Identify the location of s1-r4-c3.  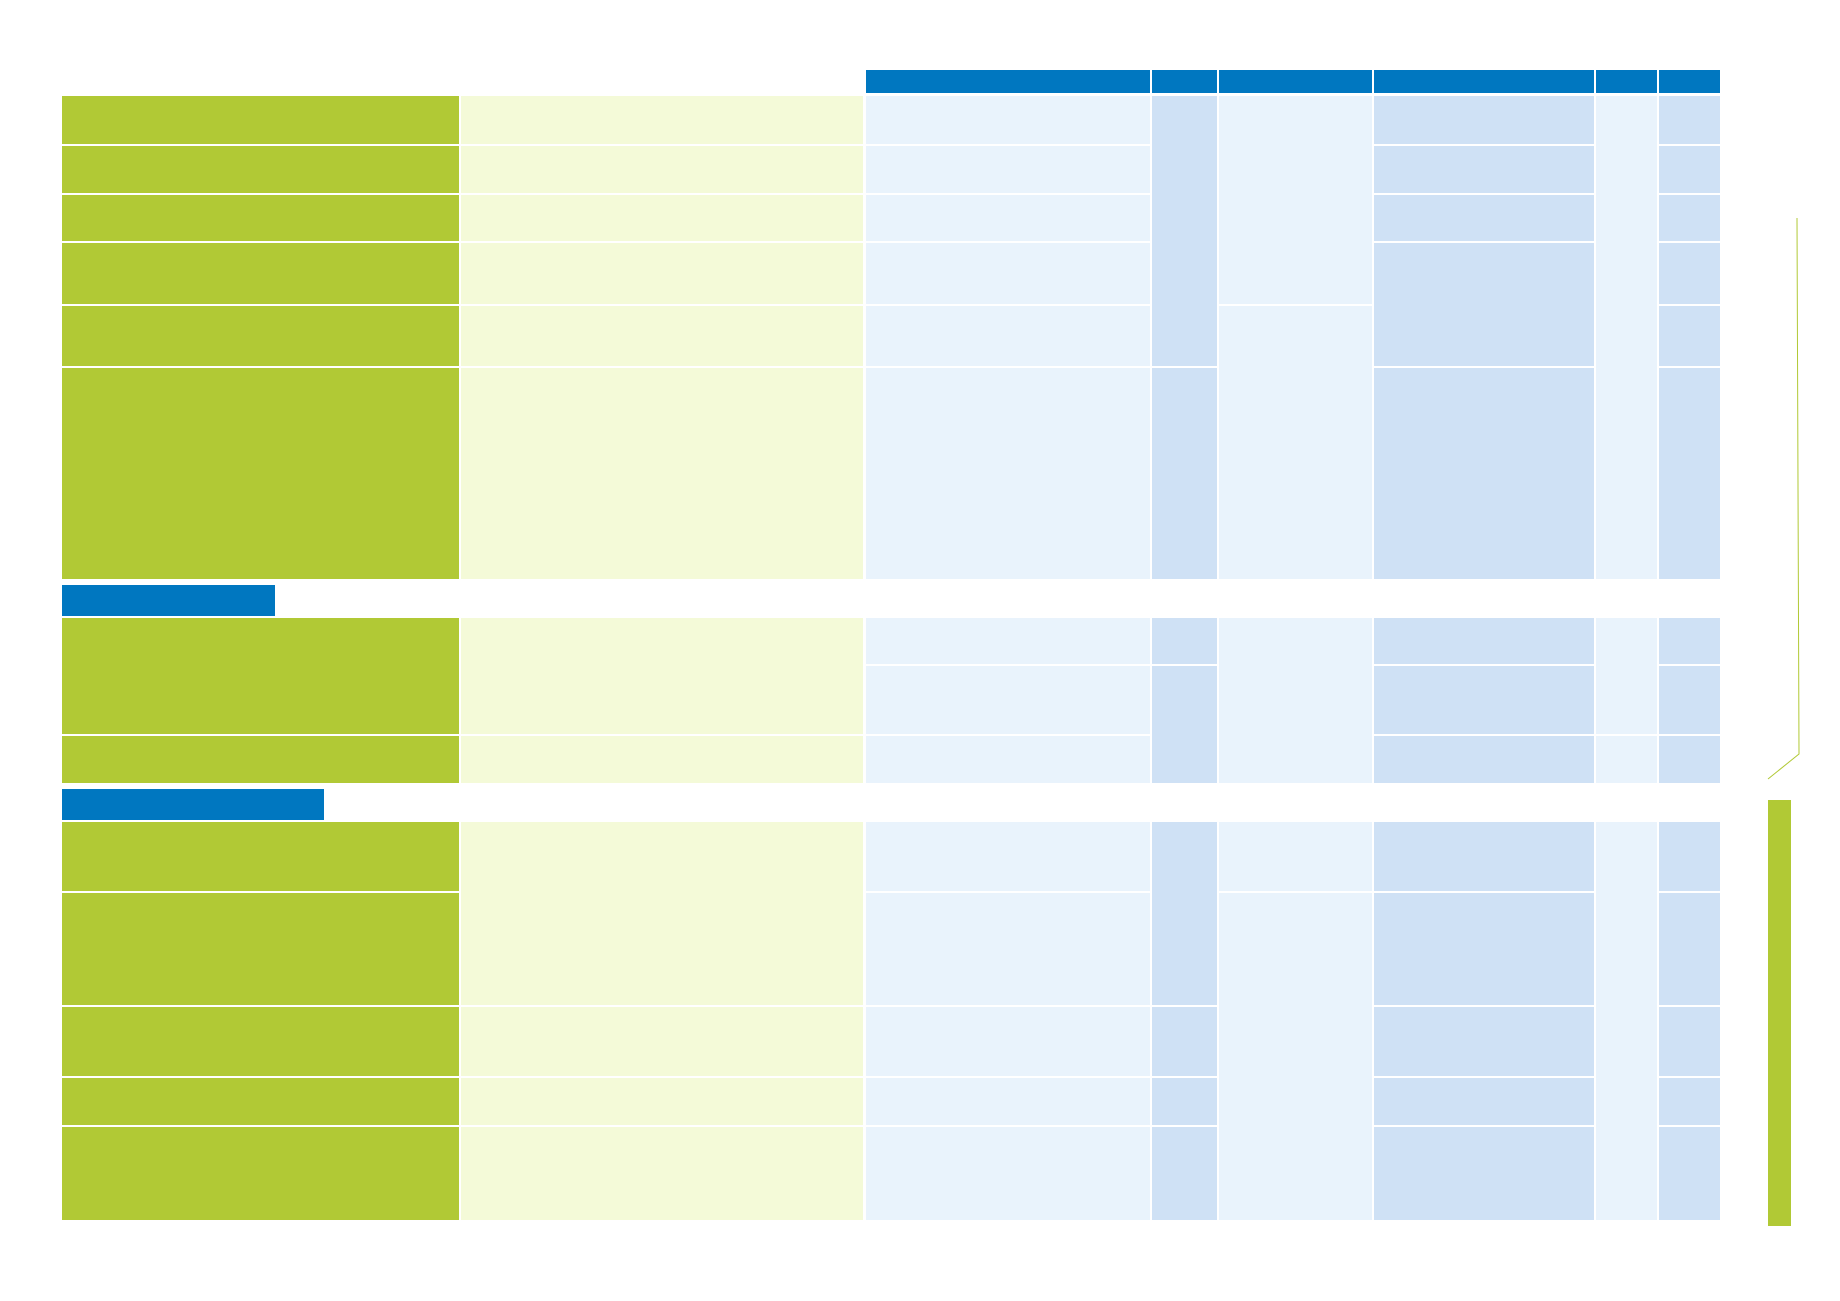
(1008, 273).